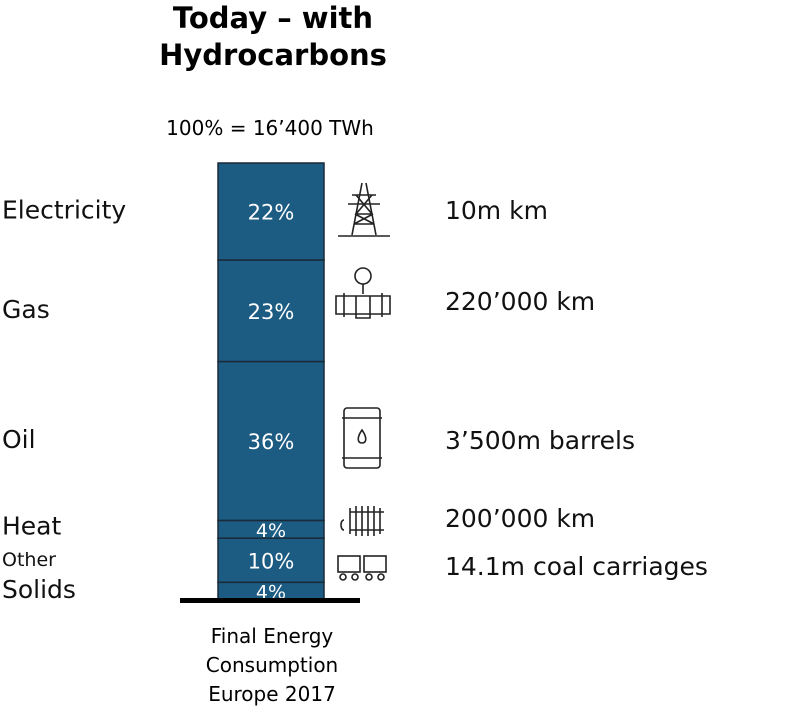 The height and width of the screenshot is (715, 787). I want to click on pylon-icon, so click(364, 209).